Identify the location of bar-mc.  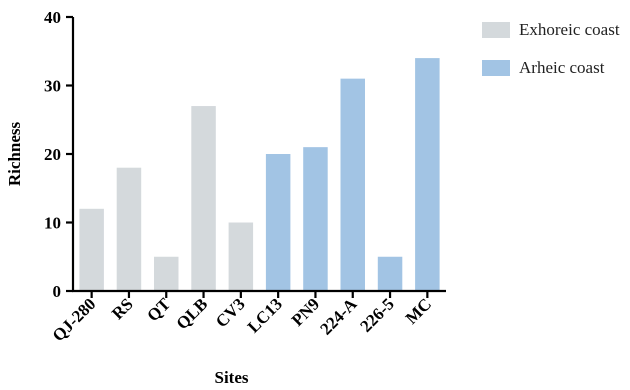
(427, 174).